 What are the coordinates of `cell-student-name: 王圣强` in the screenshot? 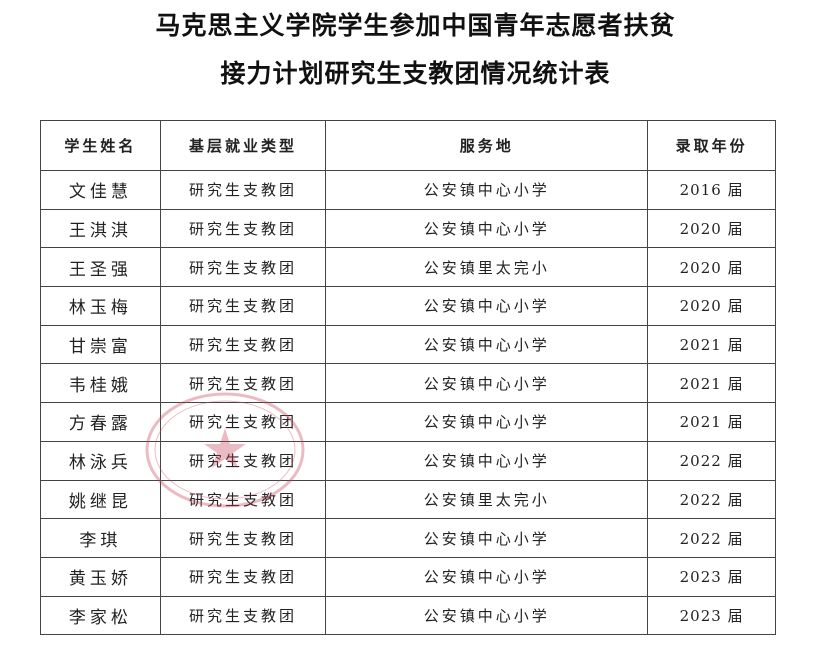 It's located at (100, 267).